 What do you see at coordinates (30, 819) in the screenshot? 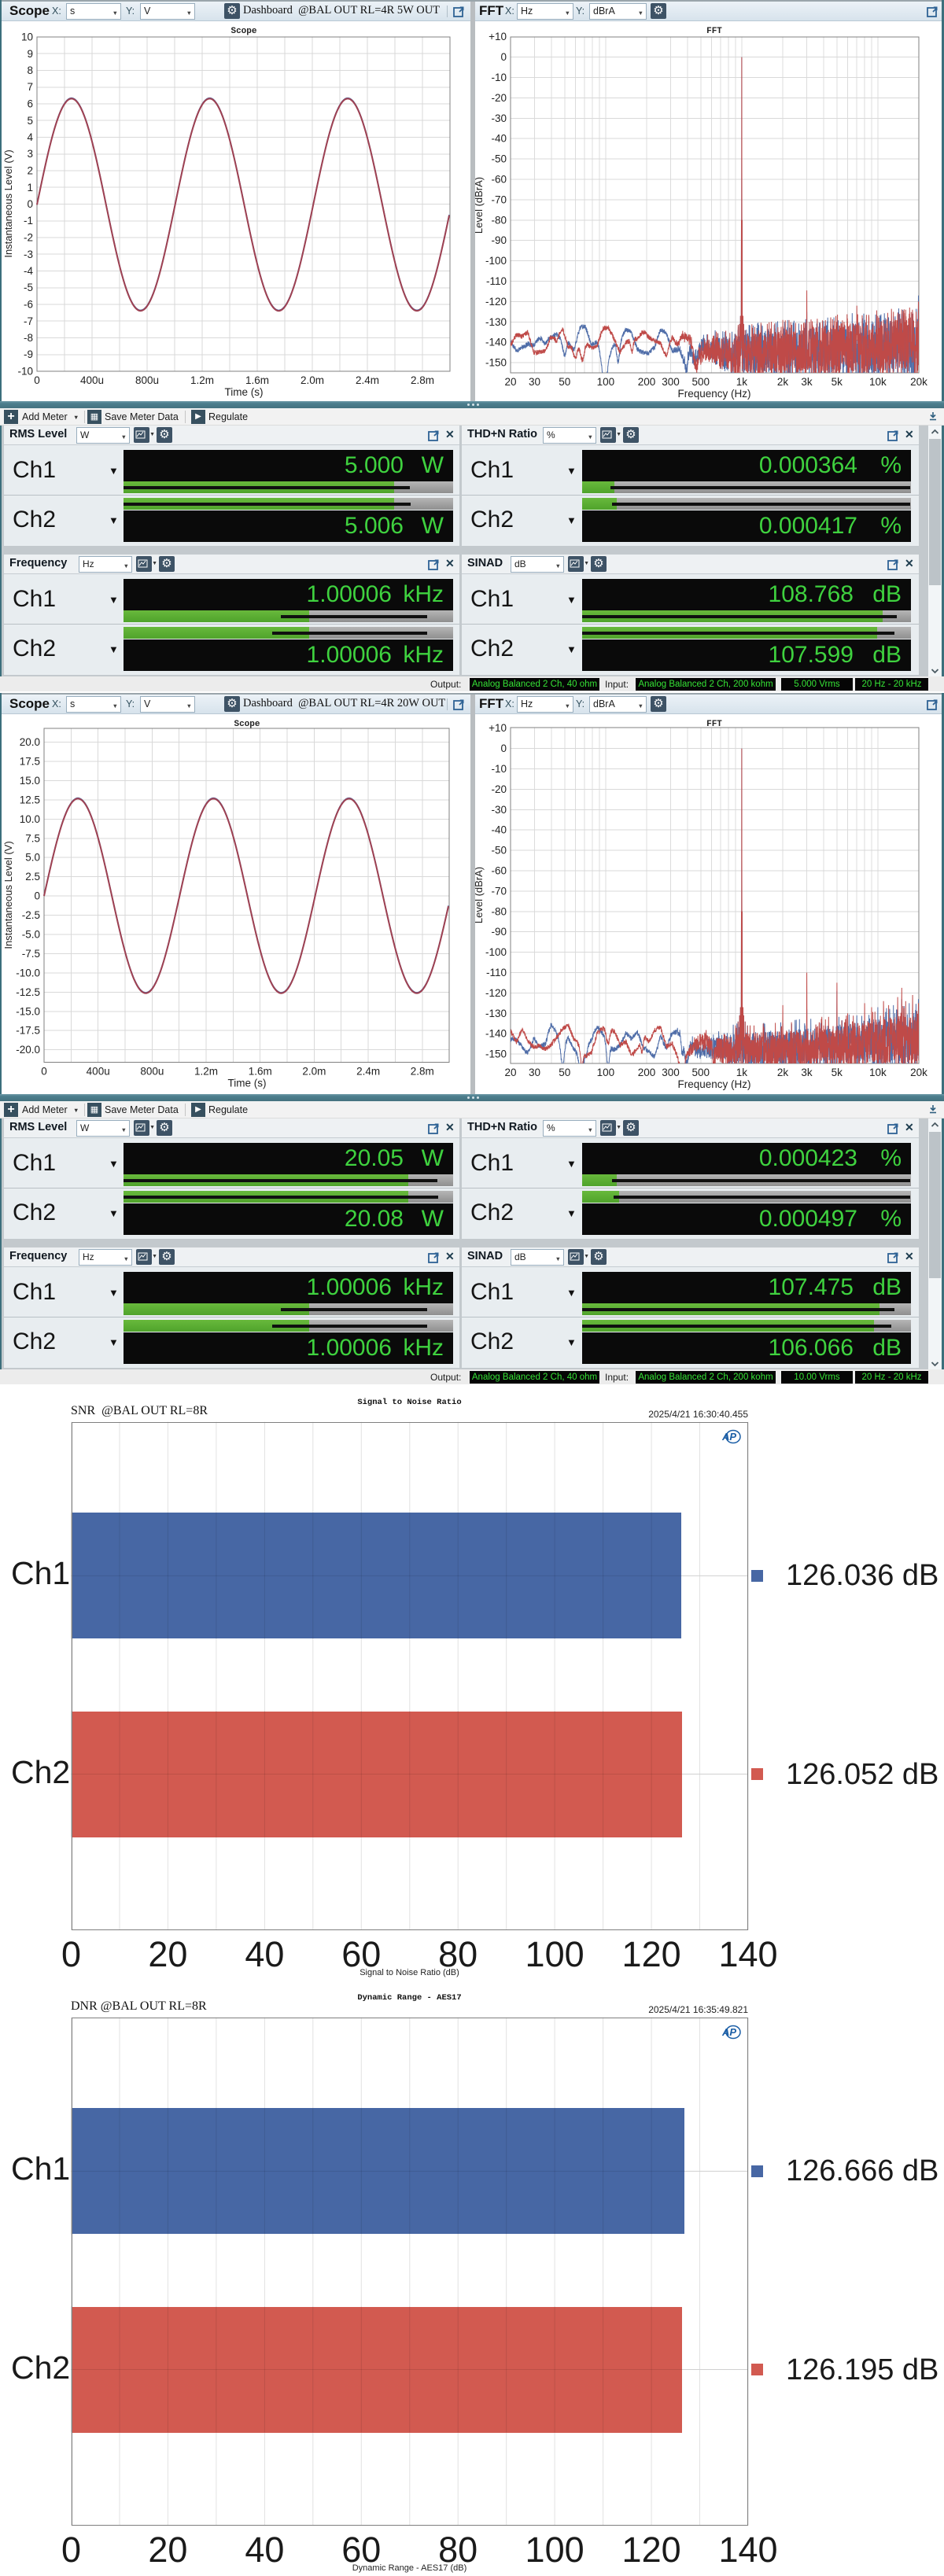
I see `svg-text: 10.0` at bounding box center [30, 819].